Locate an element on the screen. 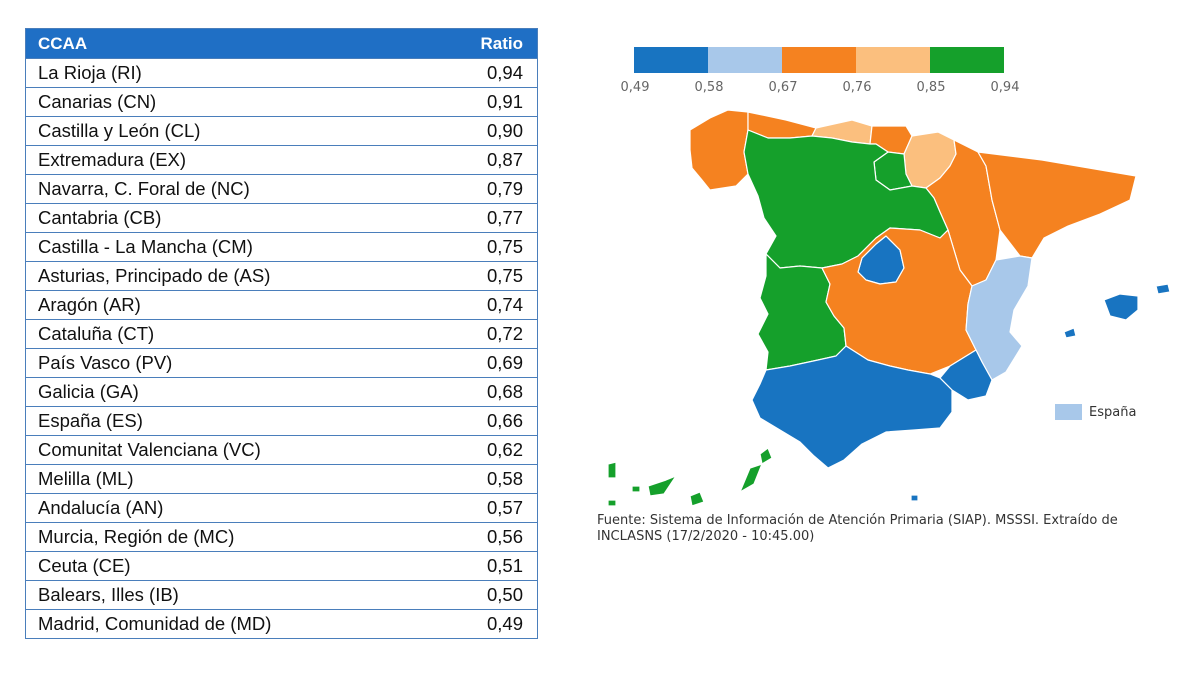 The height and width of the screenshot is (675, 1200). region-name: Balears, Illes (IB) is located at coordinates (108, 594).